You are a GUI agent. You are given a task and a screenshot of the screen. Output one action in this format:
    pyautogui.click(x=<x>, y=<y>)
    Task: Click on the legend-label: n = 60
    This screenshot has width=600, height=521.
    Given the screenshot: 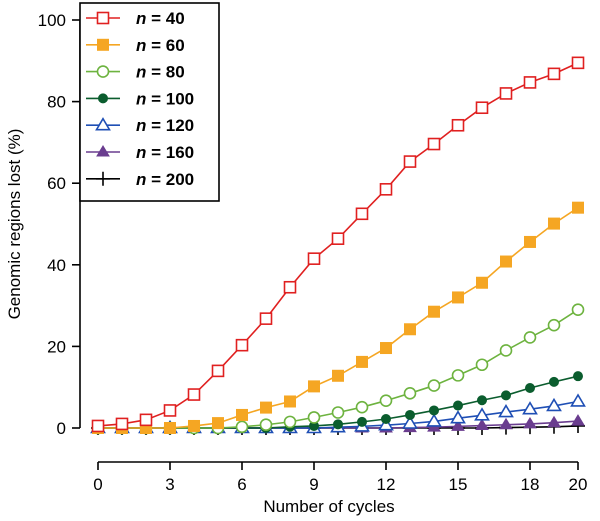 What is the action you would take?
    pyautogui.click(x=160, y=45)
    